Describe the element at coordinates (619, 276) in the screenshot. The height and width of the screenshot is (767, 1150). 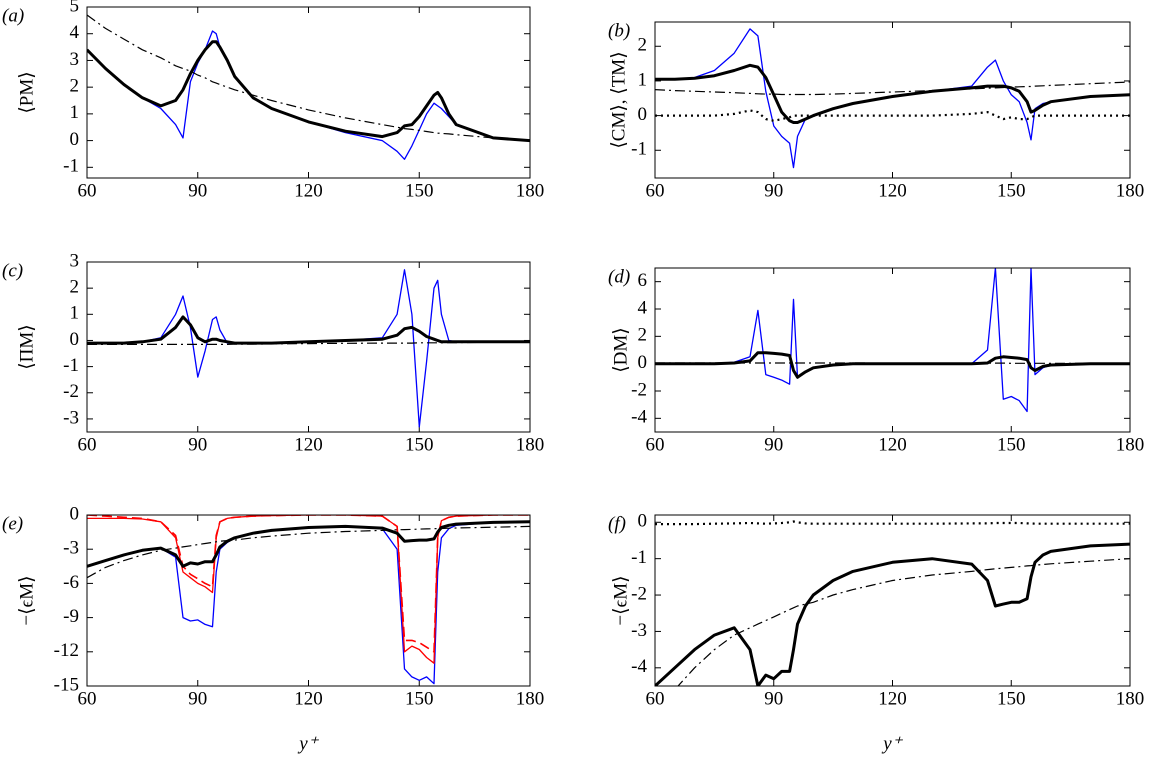
I see `panel-label: (d)` at that location.